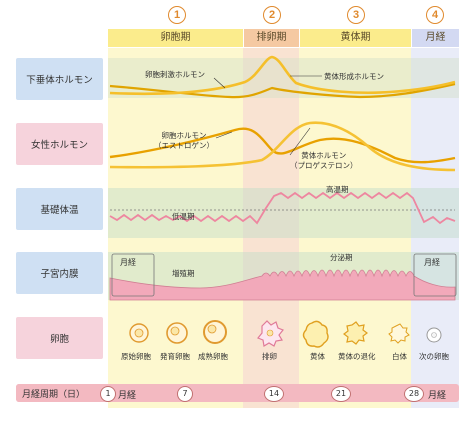 Image resolution: width=474 pixels, height=423 pixels. Describe the element at coordinates (282, 75) in the screenshot. I see `lh-curve` at that location.